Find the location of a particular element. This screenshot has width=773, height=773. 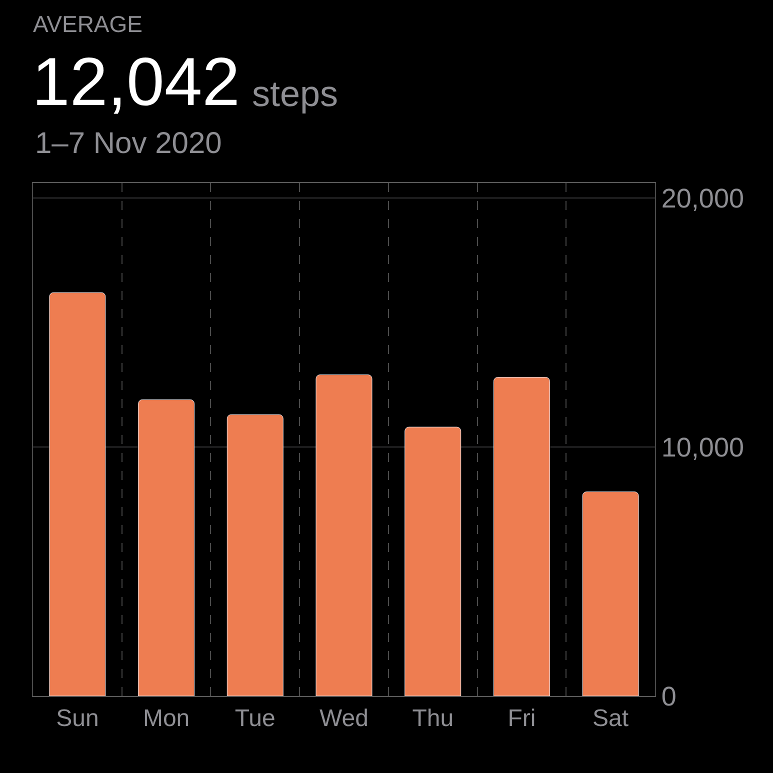

x-tick-label: Tue is located at coordinates (255, 718).